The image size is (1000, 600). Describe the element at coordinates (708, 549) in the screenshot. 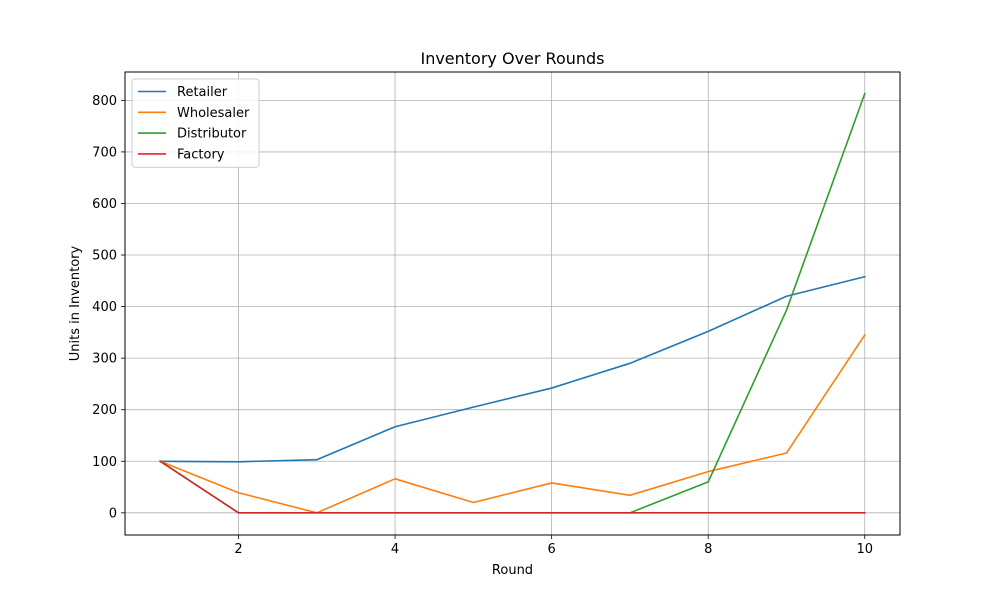

I see `x-tick-label: 8` at that location.